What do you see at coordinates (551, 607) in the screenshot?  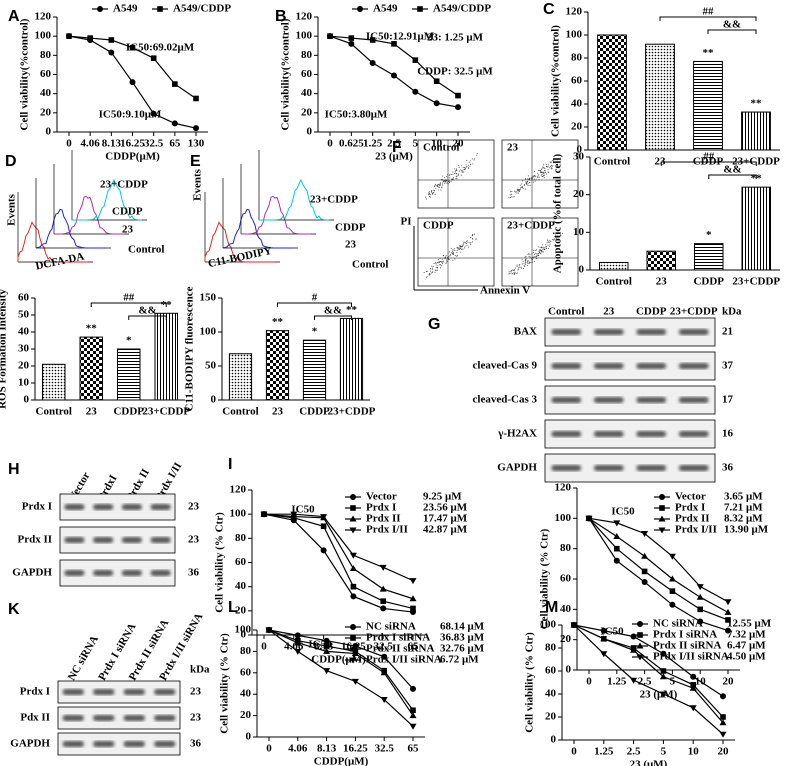 I see `panel-letter: M` at bounding box center [551, 607].